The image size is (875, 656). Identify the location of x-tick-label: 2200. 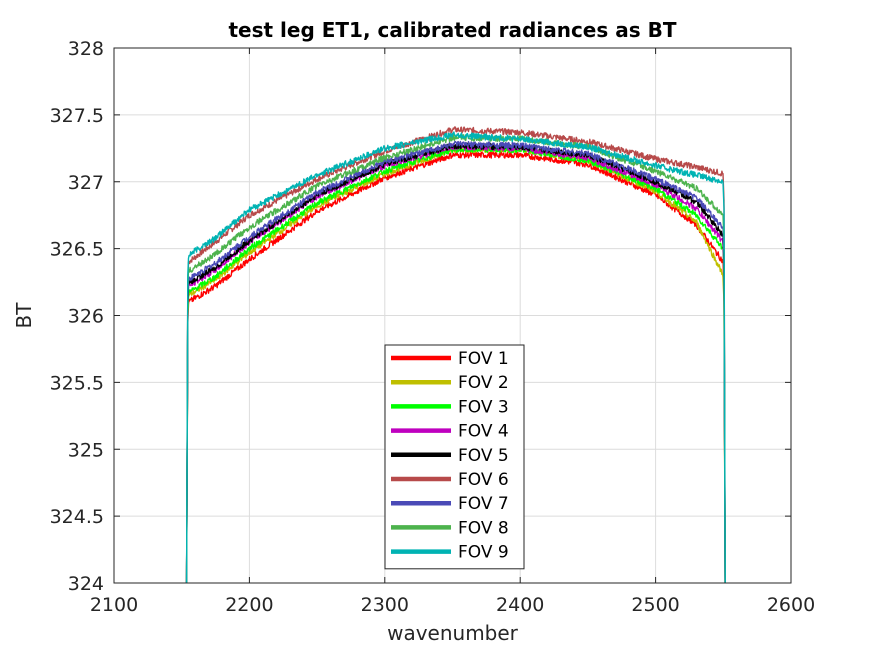
(249, 605).